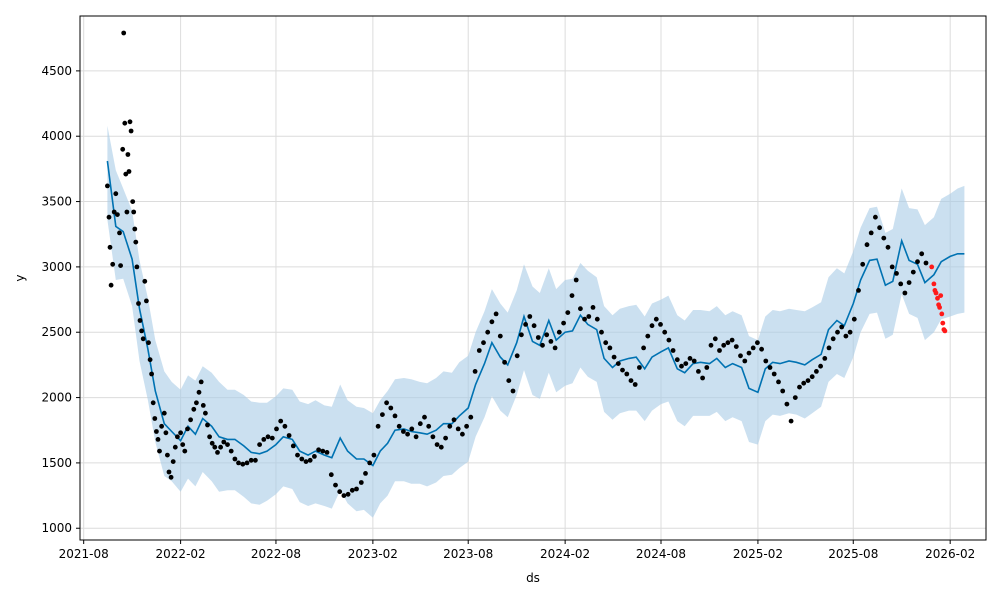 The image size is (1000, 600). What do you see at coordinates (84, 554) in the screenshot?
I see `x-tick-label: 2021-08` at bounding box center [84, 554].